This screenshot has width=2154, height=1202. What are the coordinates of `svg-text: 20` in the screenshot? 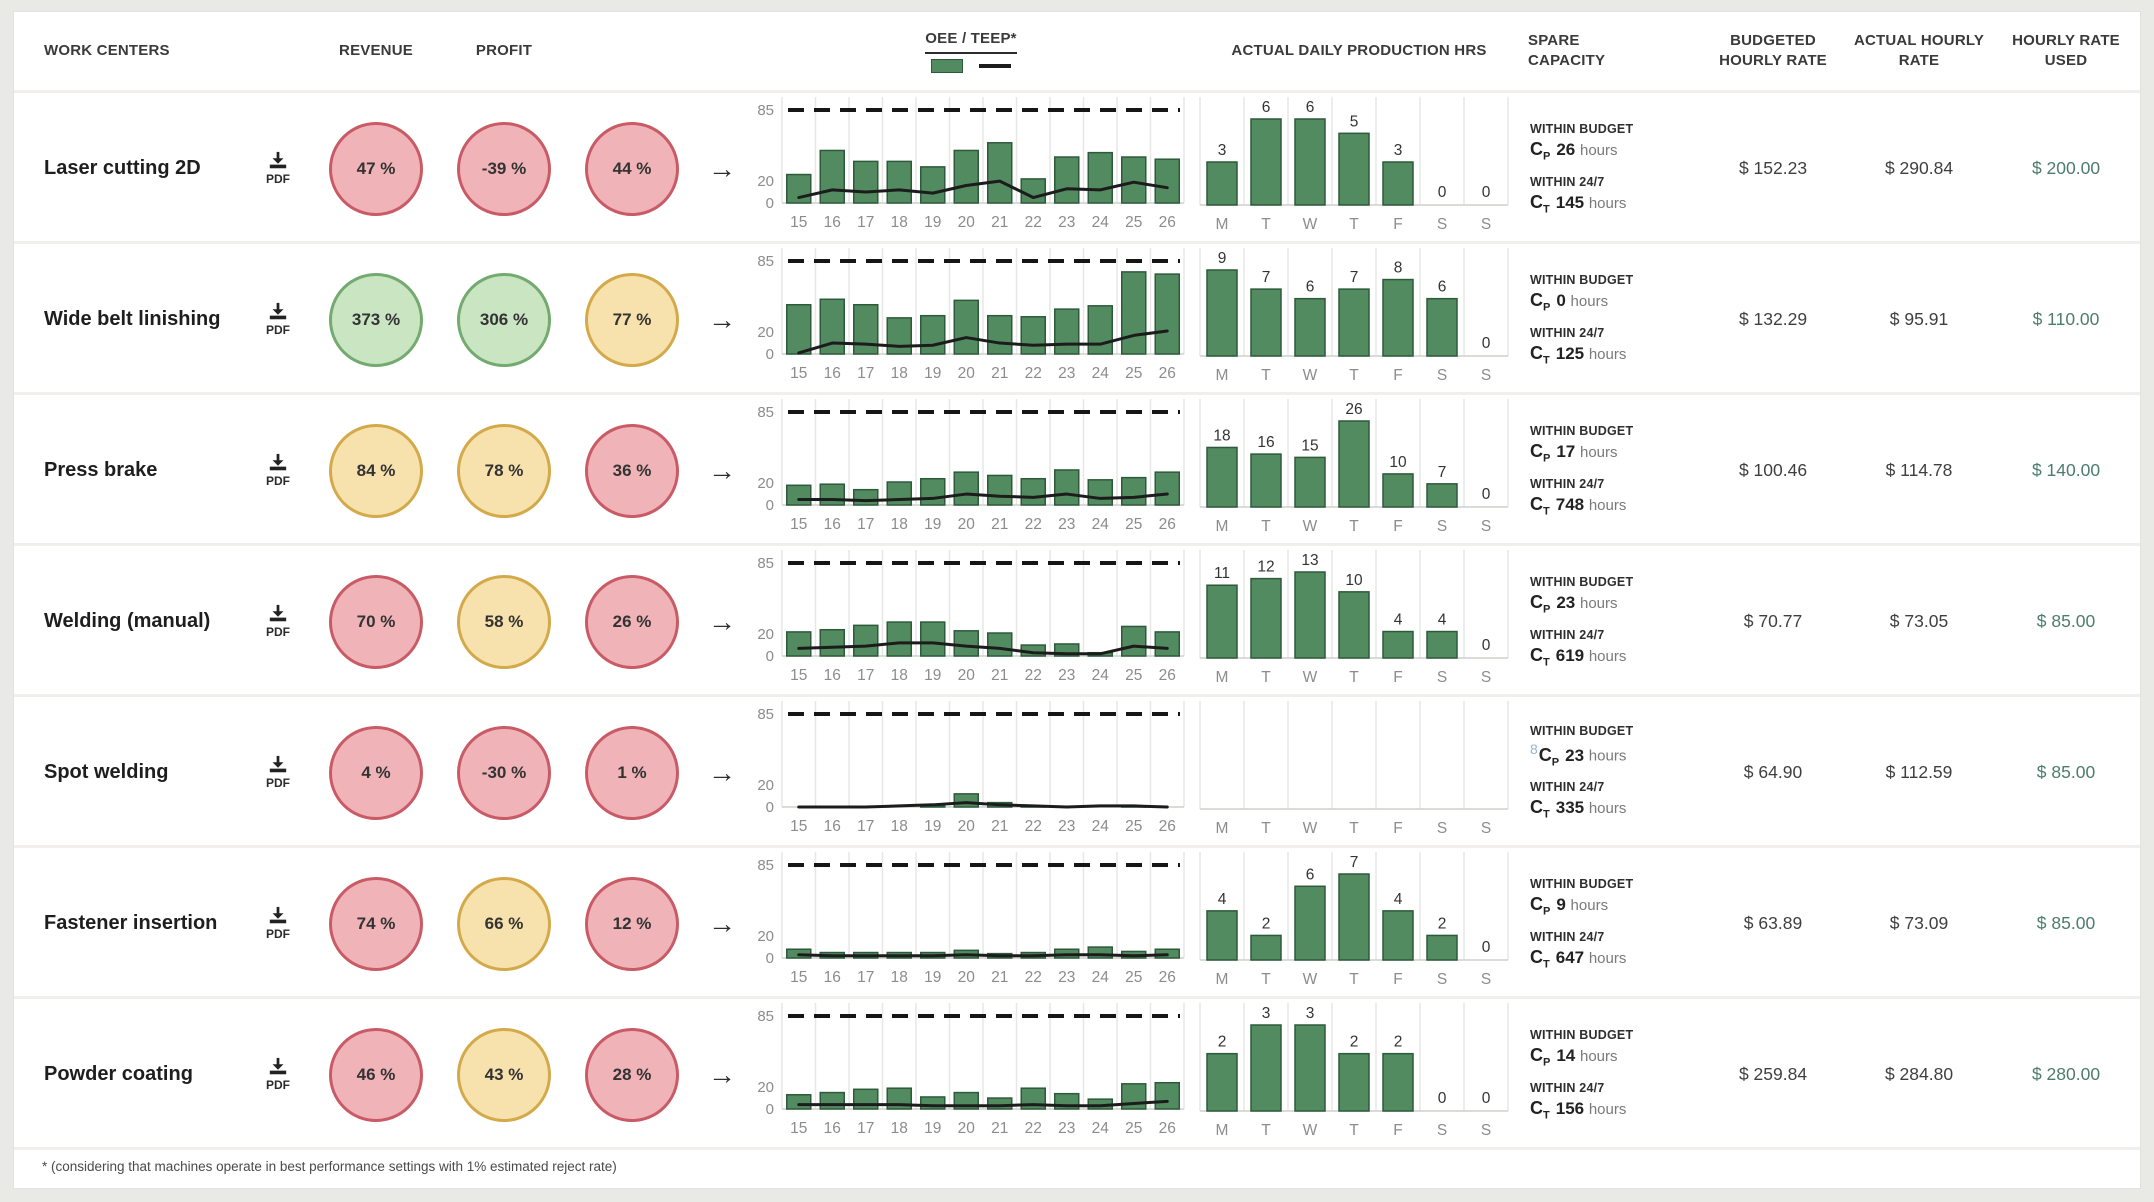 It's located at (967, 977).